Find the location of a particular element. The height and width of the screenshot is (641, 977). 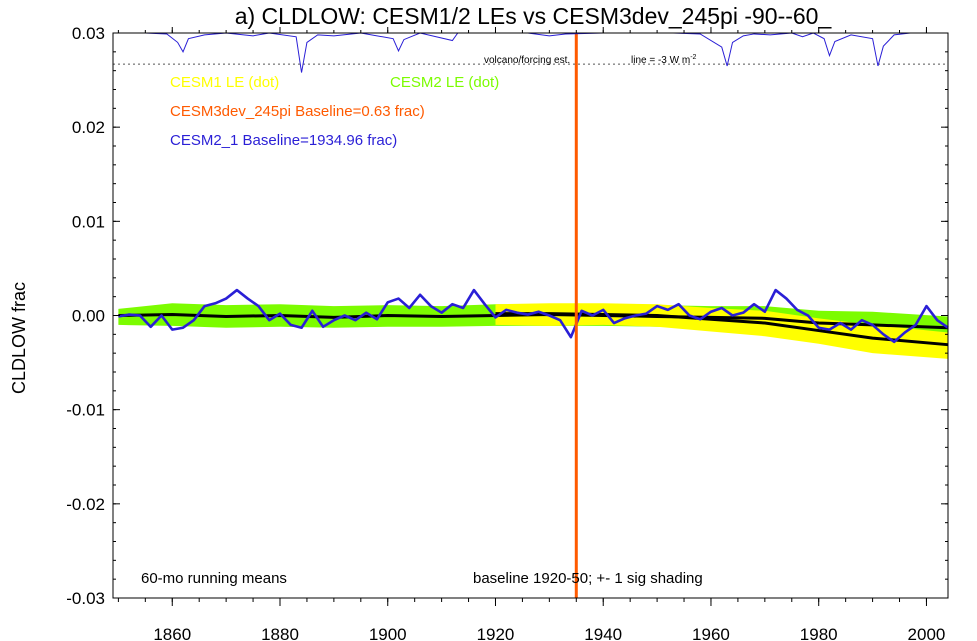

legend-entry: CESM2_1 Baseline=1934.96 frac) is located at coordinates (283, 140).